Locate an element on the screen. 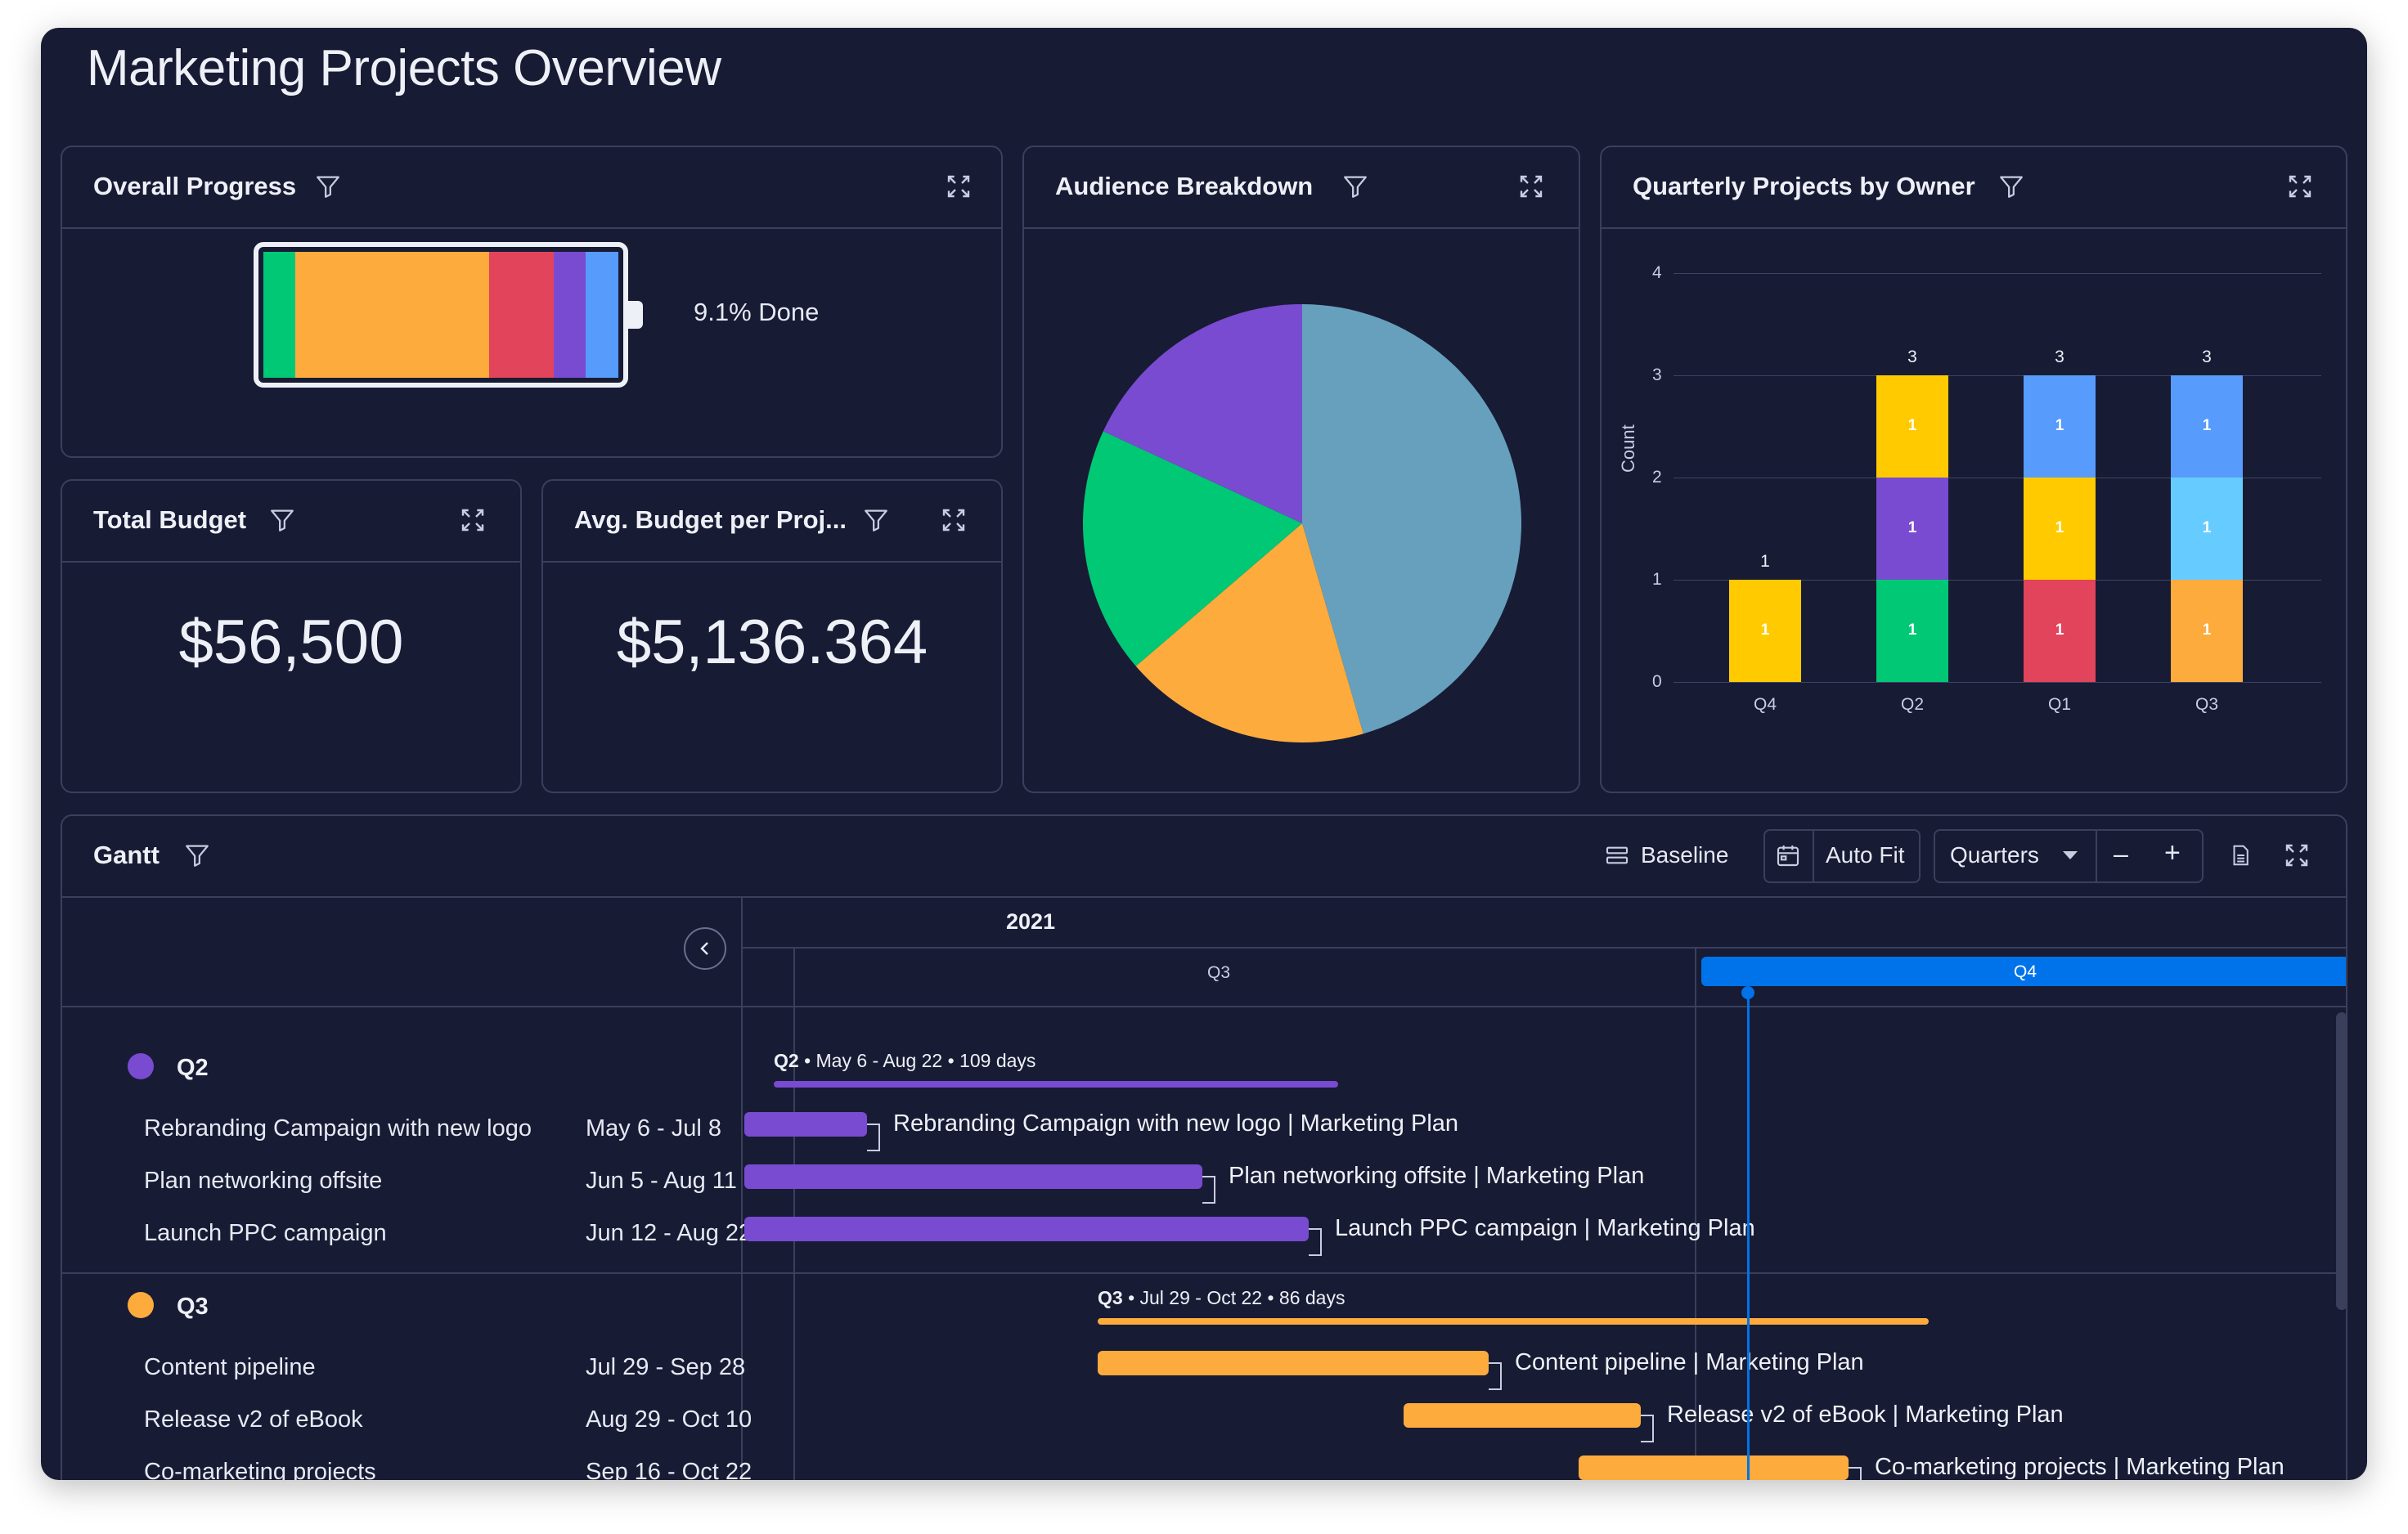 The width and height of the screenshot is (2408, 1534). progress-segment-working-on-it is located at coordinates (392, 315).